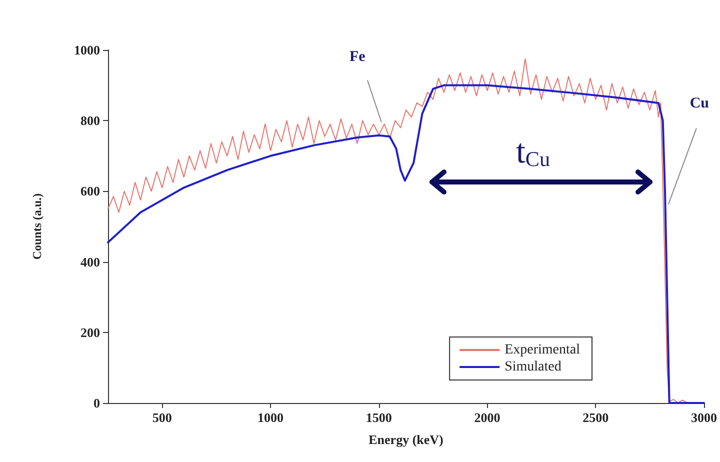 Image resolution: width=720 pixels, height=462 pixels. What do you see at coordinates (37, 226) in the screenshot?
I see `y-axis-title: Counts (a.u.)` at bounding box center [37, 226].